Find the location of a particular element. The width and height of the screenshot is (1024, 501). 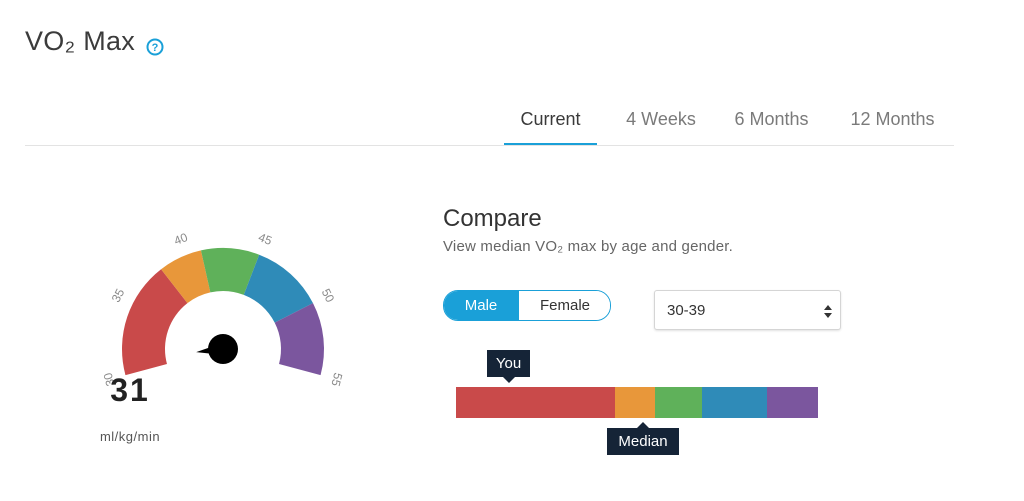

gender-toggle: Male Female is located at coordinates (527, 305).